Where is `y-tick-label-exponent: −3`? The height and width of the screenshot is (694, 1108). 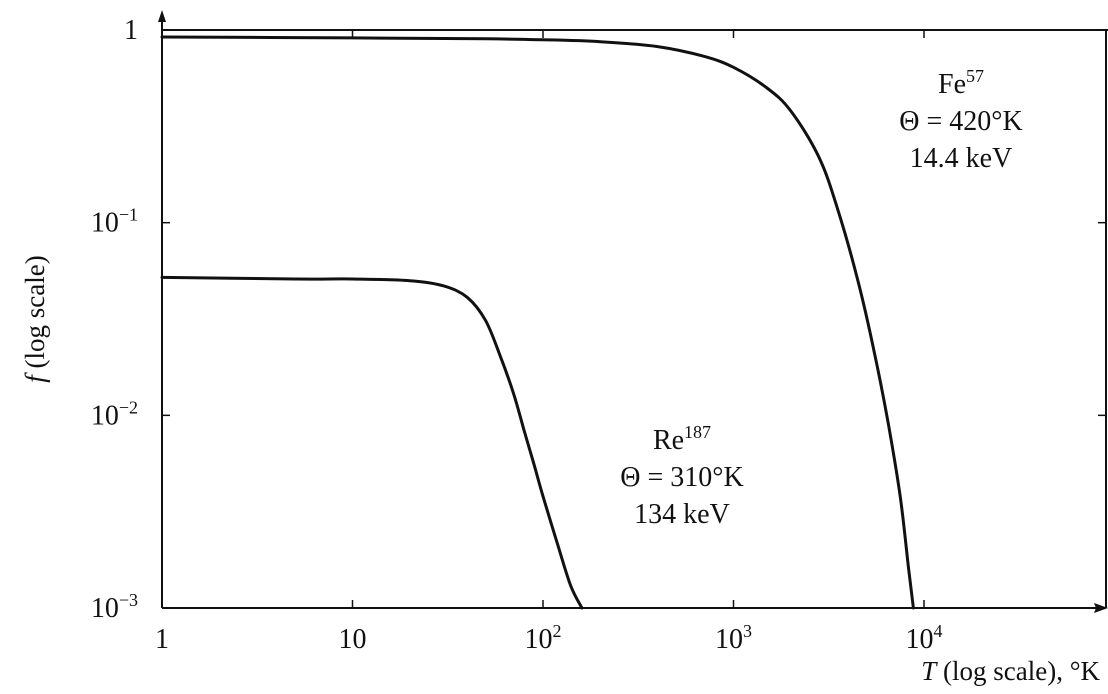
y-tick-label-exponent: −3 is located at coordinates (128, 600).